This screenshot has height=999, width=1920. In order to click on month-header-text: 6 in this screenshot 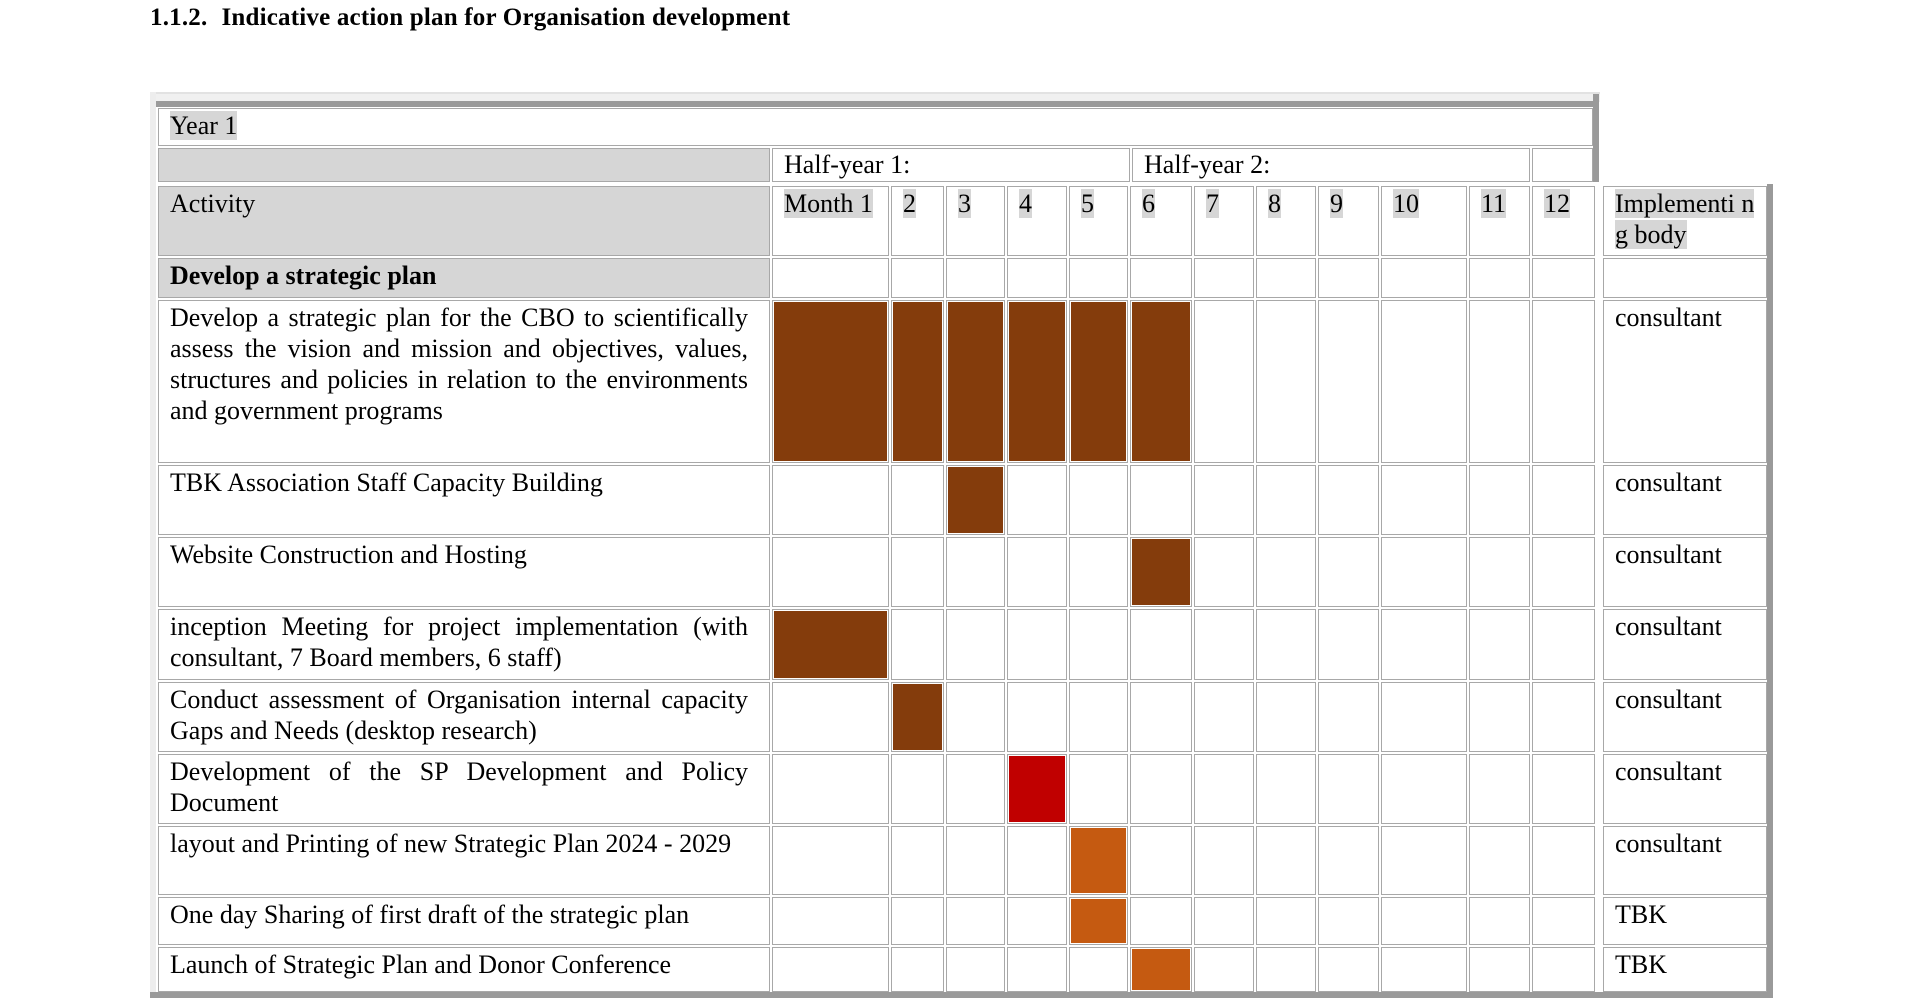, I will do `click(1148, 203)`.